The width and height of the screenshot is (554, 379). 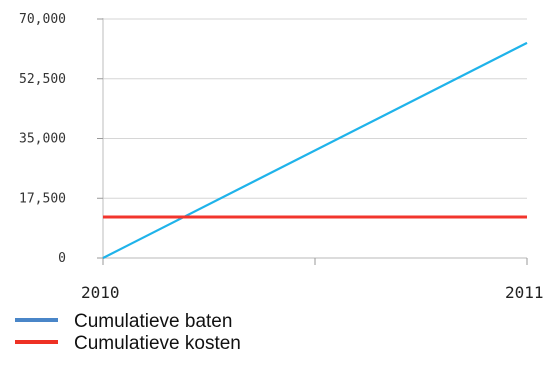 What do you see at coordinates (42, 198) in the screenshot?
I see `y-tick-label-1: 17,500` at bounding box center [42, 198].